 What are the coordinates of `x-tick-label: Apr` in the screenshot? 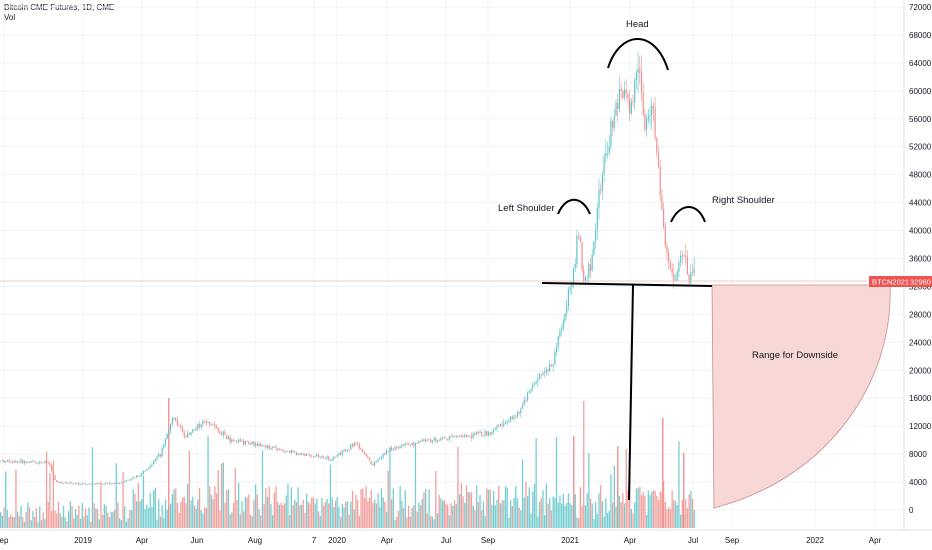 It's located at (142, 540).